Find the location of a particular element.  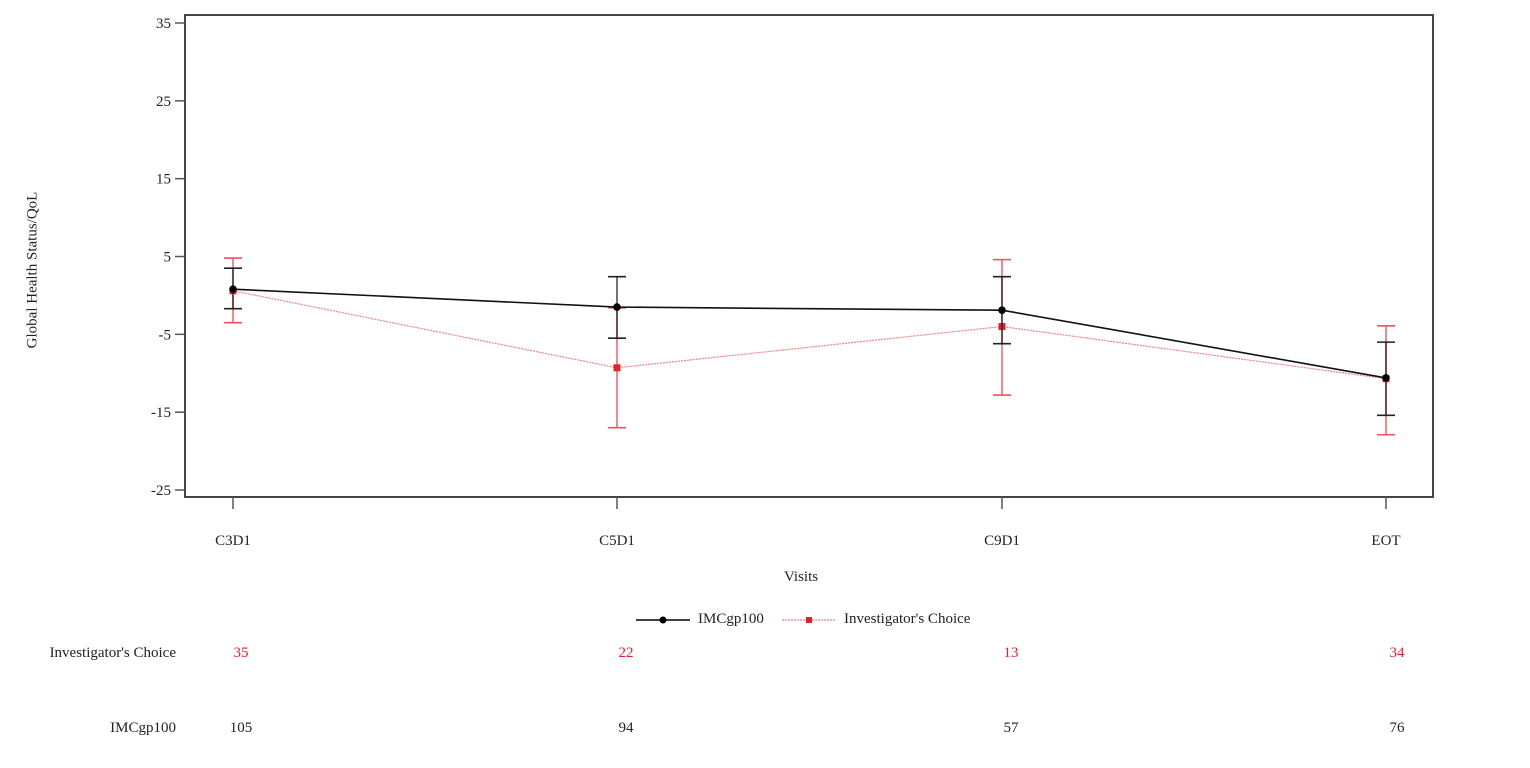

series-line-imcgp100 is located at coordinates (809, 333).